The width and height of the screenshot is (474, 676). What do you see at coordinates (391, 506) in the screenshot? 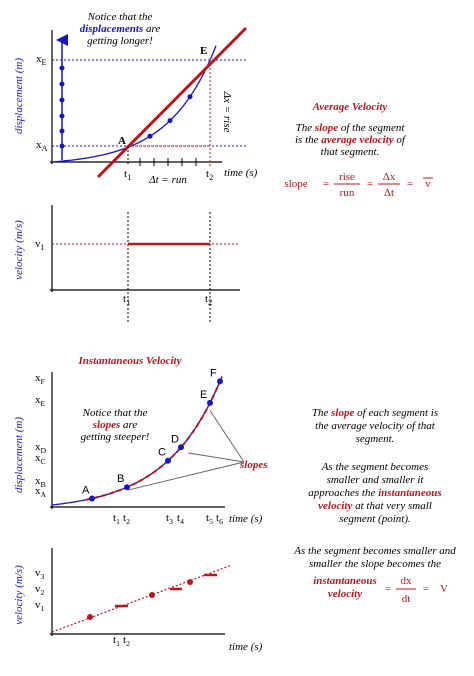
I see `run: at that very small` at bounding box center [391, 506].